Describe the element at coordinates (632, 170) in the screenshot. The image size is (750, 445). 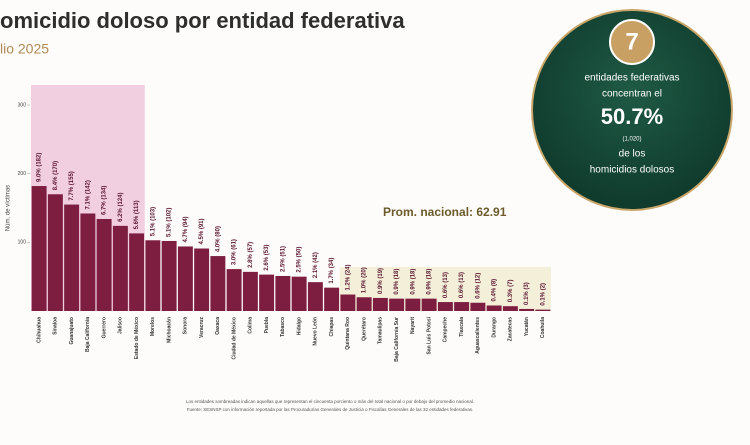
I see `callout-text: homicidios dolosos` at that location.